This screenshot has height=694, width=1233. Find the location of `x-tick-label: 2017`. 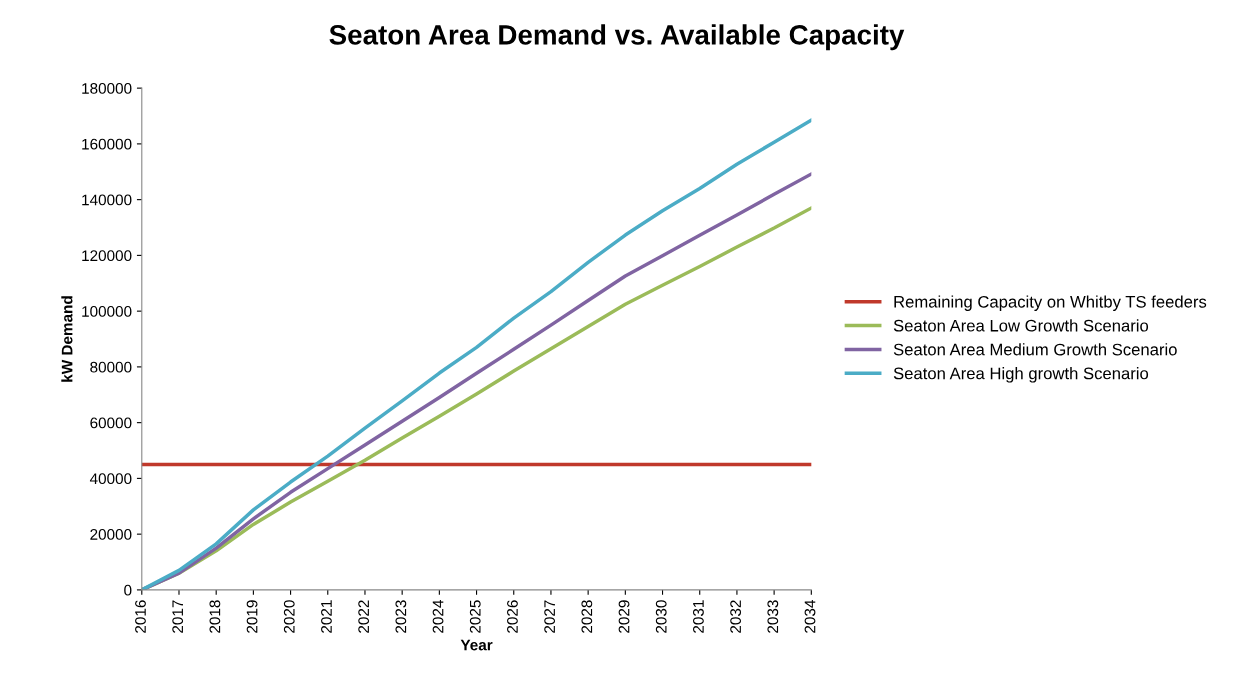

x-tick-label: 2017 is located at coordinates (178, 616).